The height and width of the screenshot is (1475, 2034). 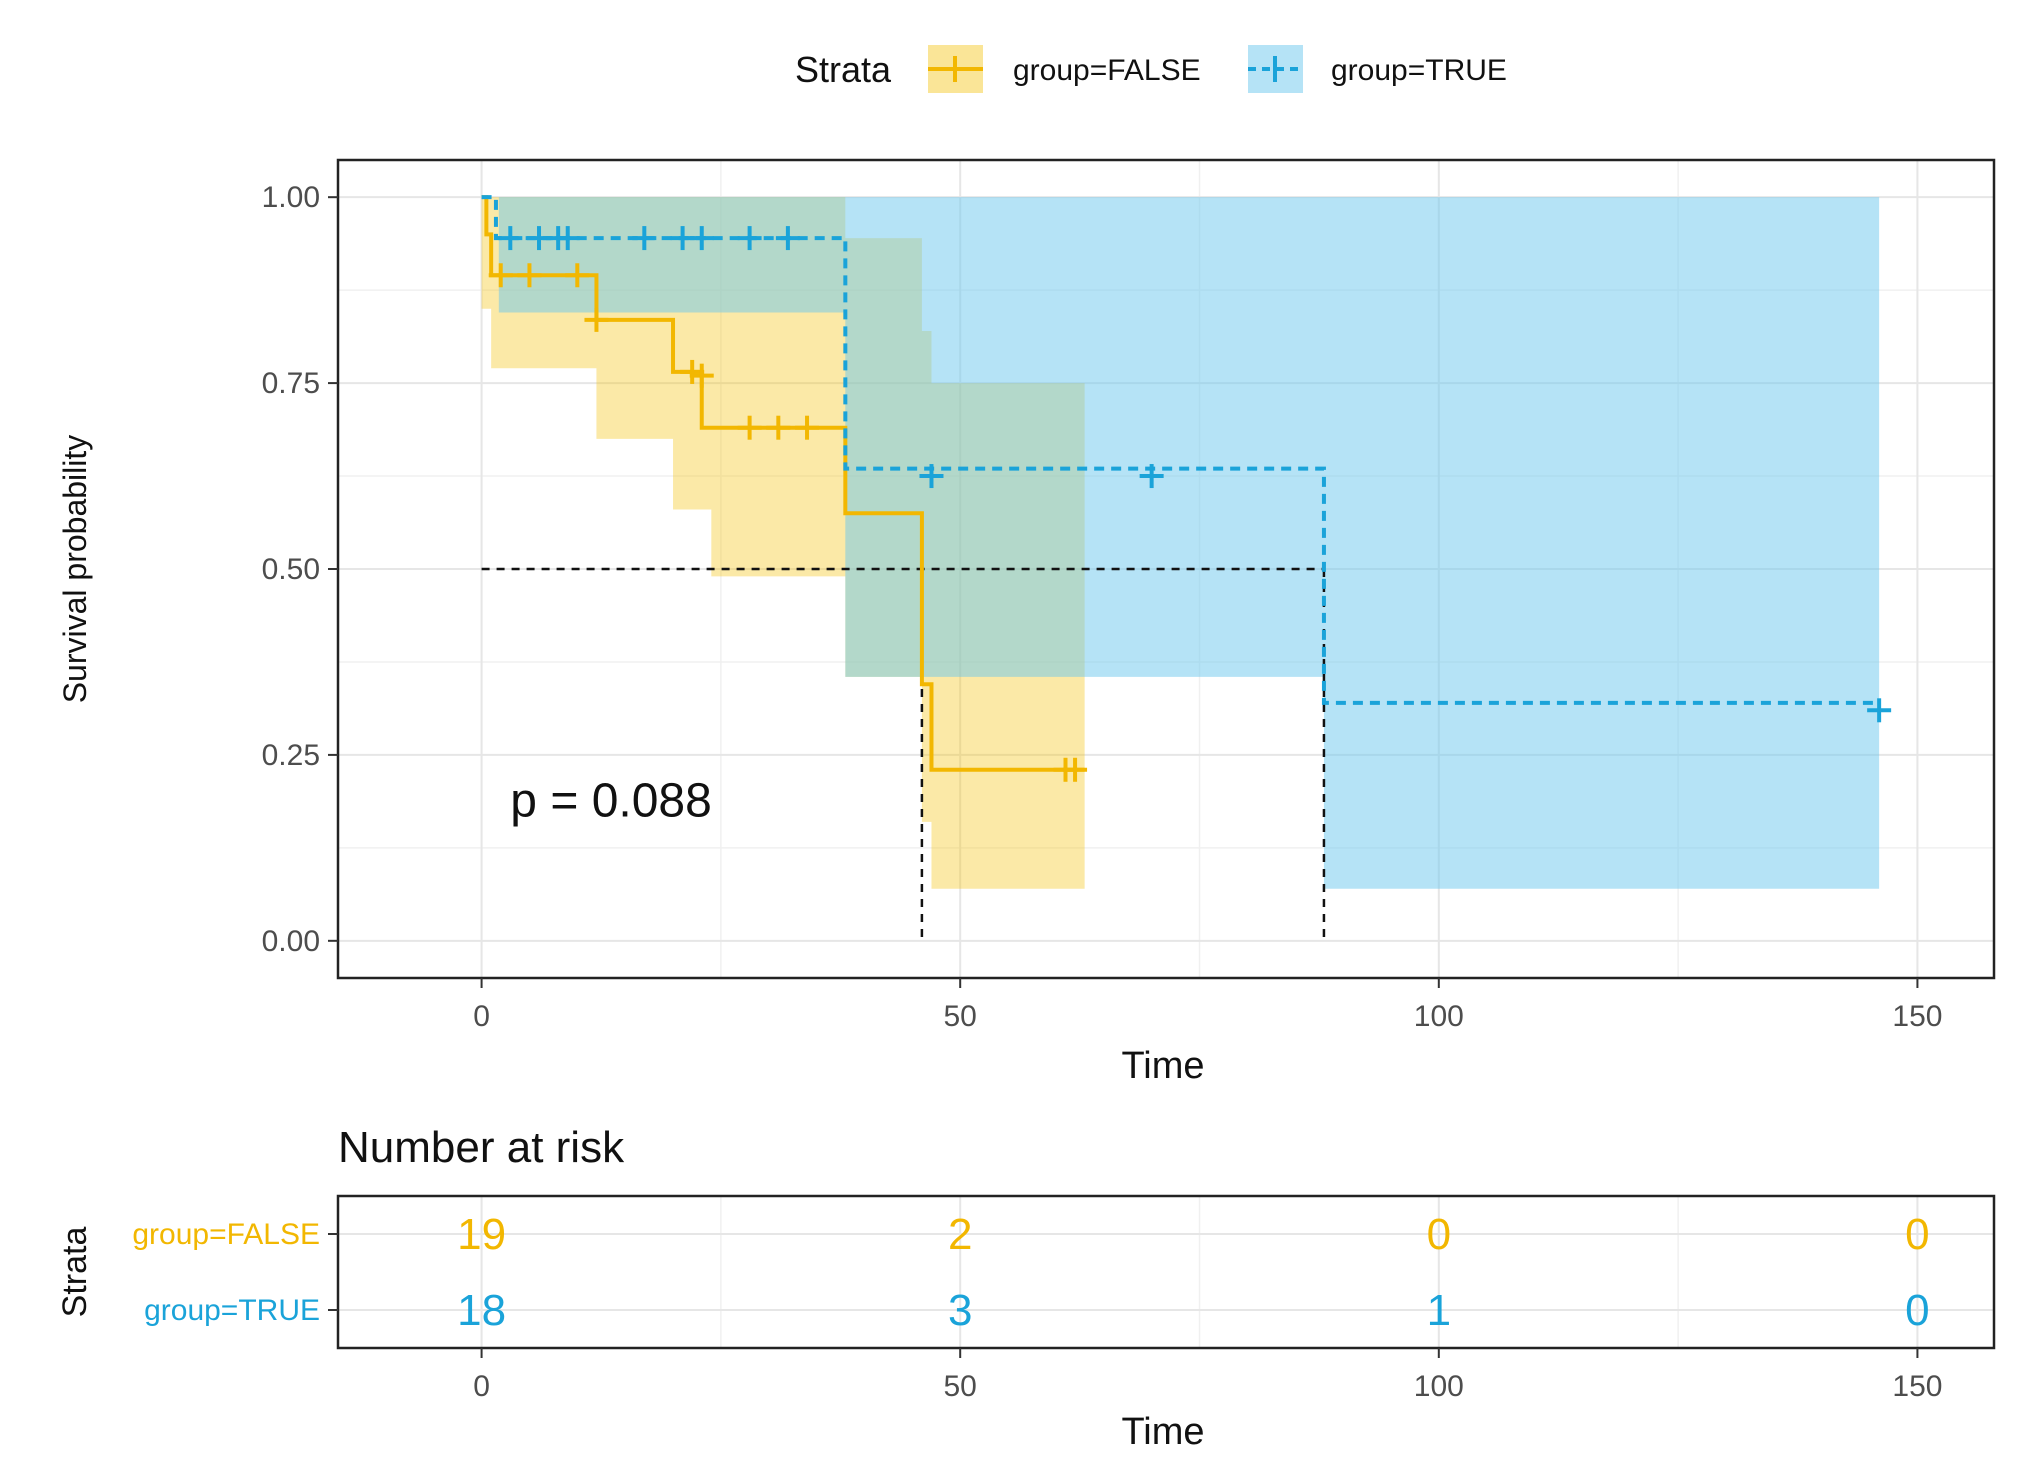 What do you see at coordinates (1439, 1386) in the screenshot?
I see `risk-x-tick-label: 100` at bounding box center [1439, 1386].